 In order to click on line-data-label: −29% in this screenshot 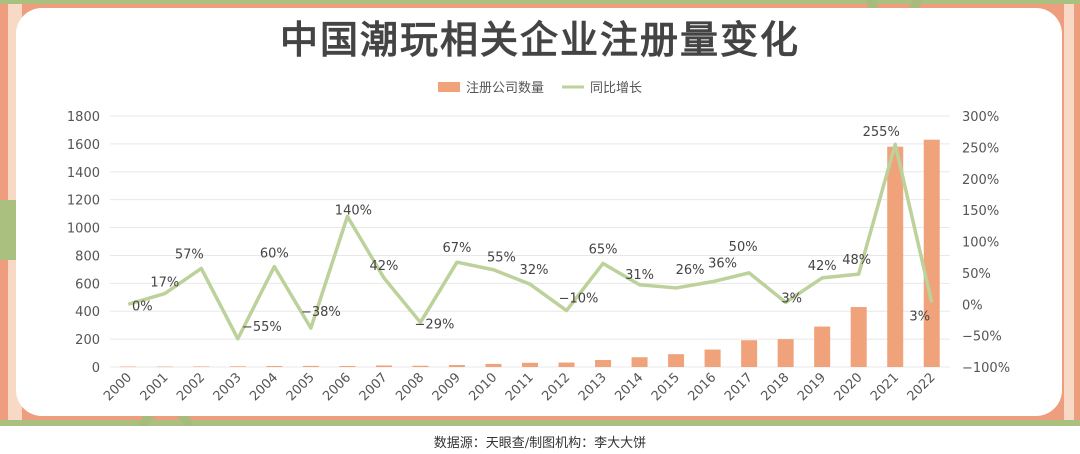, I will do `click(435, 324)`.